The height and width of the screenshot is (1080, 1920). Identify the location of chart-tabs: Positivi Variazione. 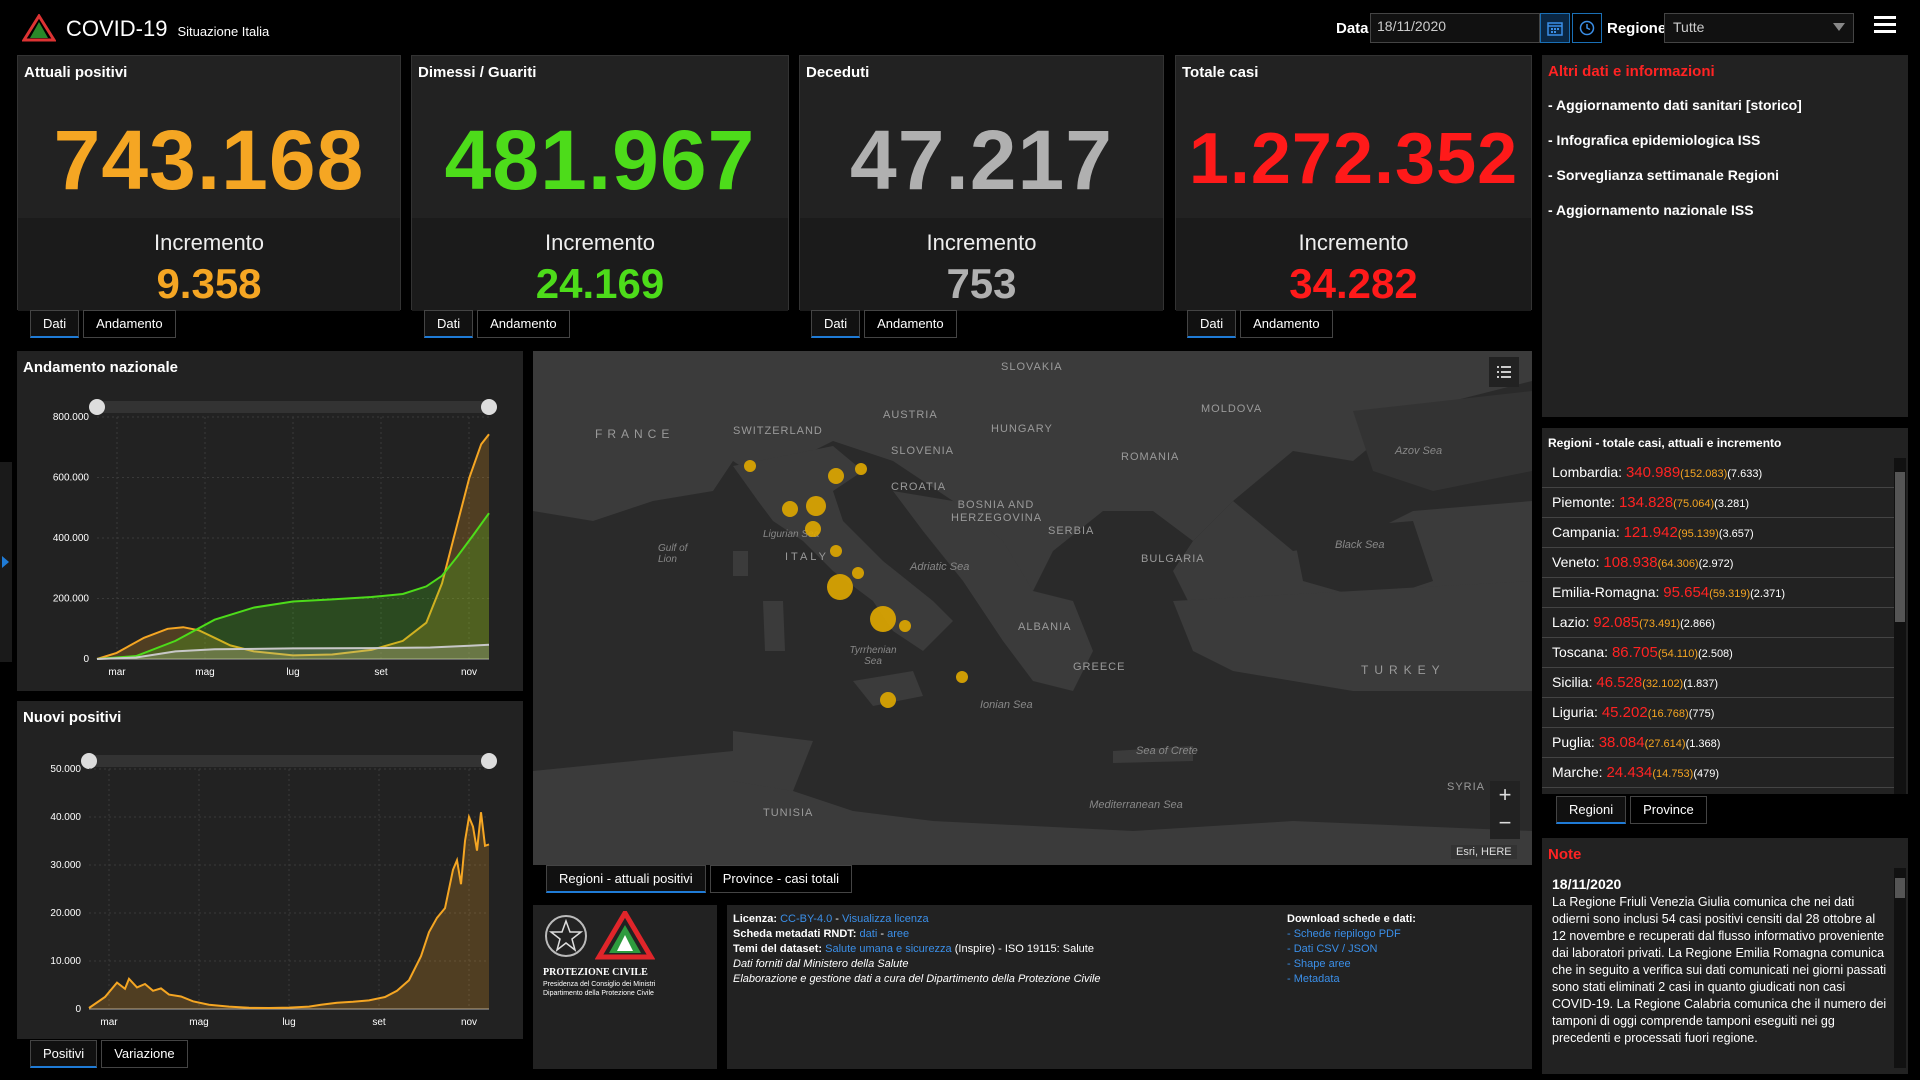
(109, 1054).